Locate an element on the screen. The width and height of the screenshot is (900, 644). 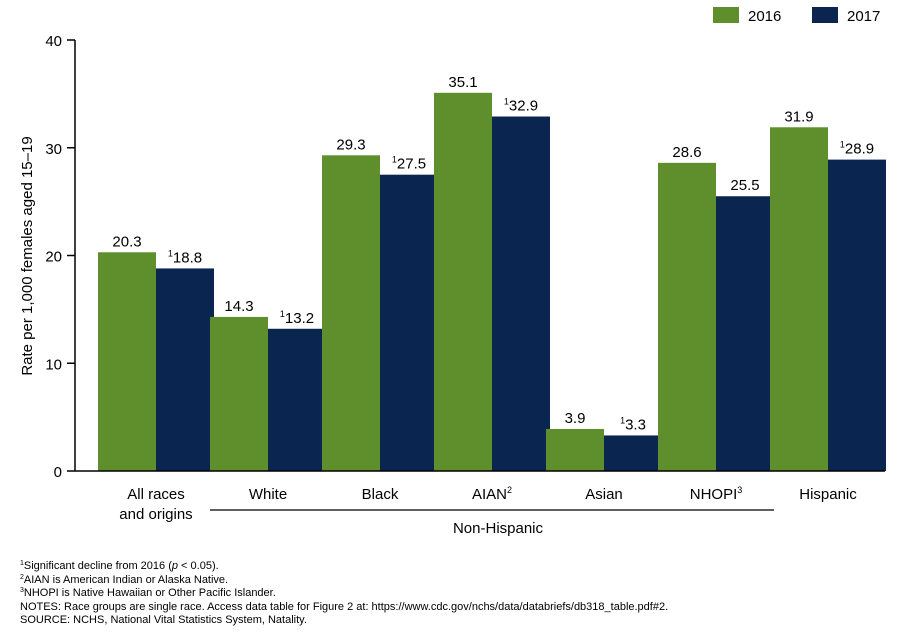
y-axis-label: Rate per 1,000 females aged 15–19 is located at coordinates (27, 255).